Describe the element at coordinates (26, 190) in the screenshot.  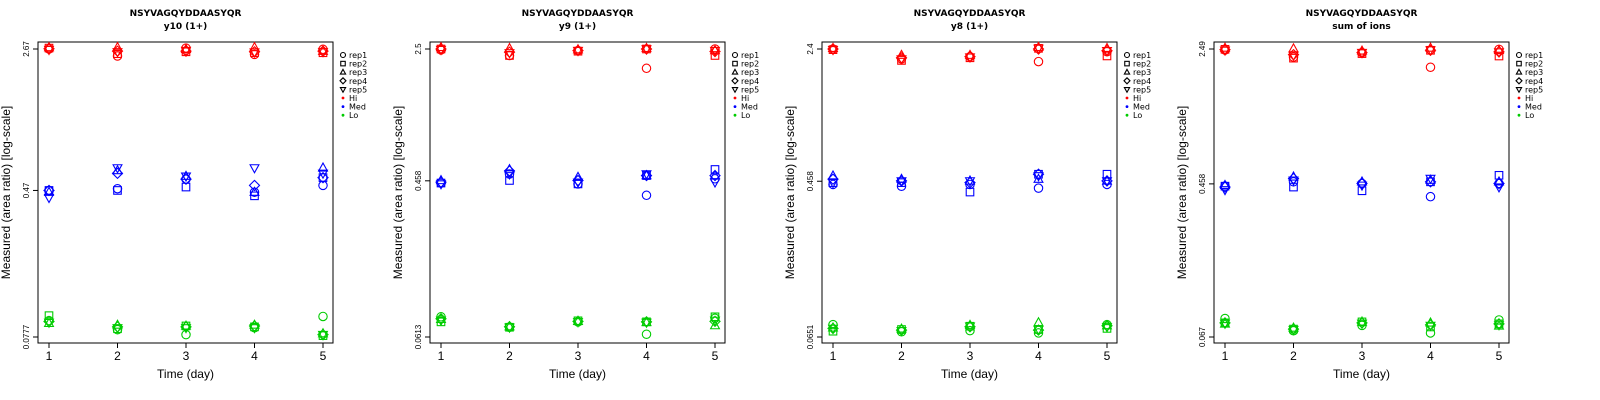
I see `y-tick-label: 0.47` at that location.